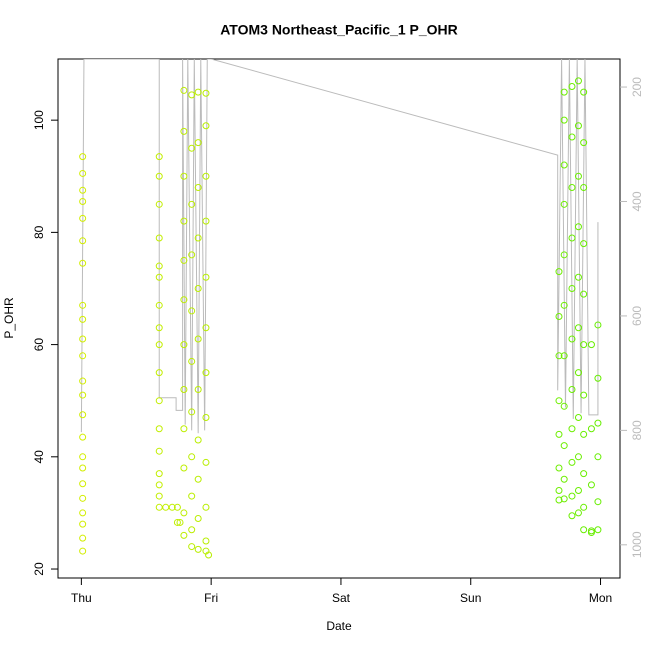 This screenshot has height=650, width=650. What do you see at coordinates (637, 430) in the screenshot?
I see `y2-tick-label: 800` at bounding box center [637, 430].